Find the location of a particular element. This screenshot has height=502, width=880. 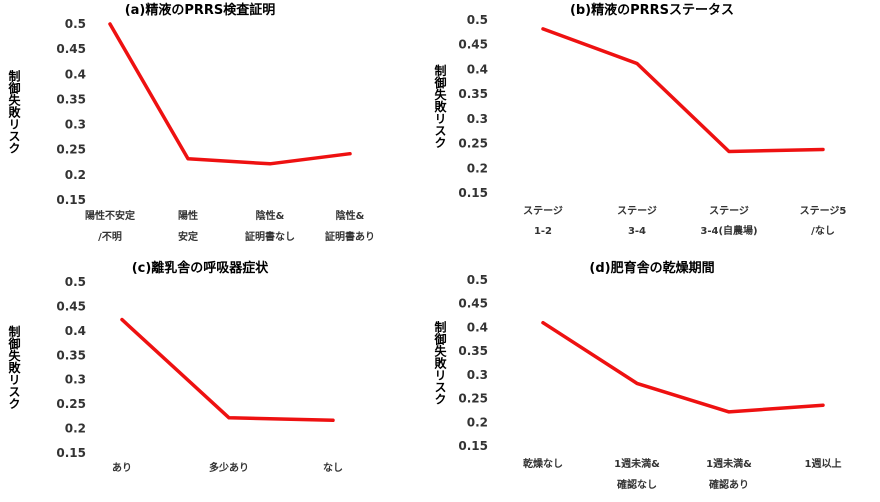

category-label: 証明書あり is located at coordinates (350, 236).